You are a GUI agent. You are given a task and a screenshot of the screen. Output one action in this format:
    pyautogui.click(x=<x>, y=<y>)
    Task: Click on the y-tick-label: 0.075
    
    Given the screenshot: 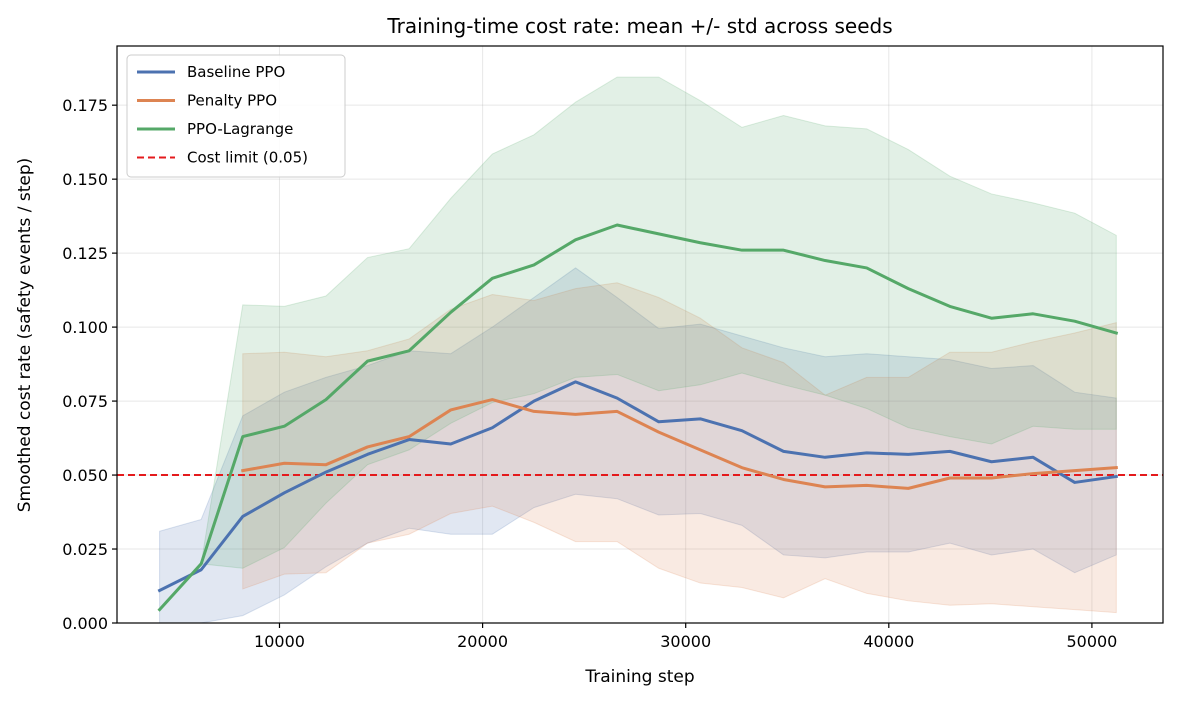 What is the action you would take?
    pyautogui.click(x=85, y=401)
    